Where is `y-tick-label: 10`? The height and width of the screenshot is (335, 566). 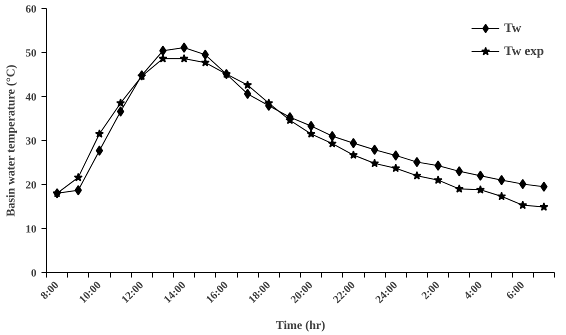 y-tick-label: 10 is located at coordinates (31, 230).